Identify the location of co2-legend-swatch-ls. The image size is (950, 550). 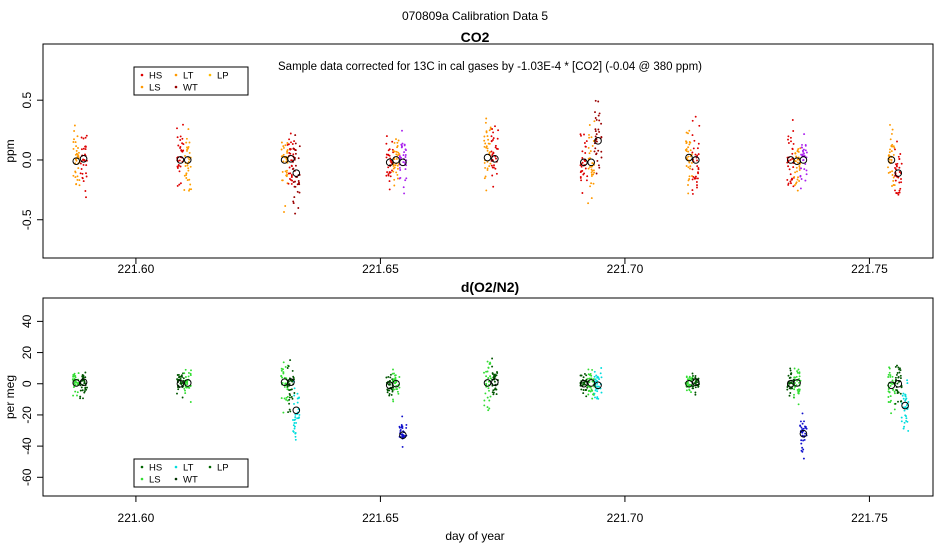
(142, 87).